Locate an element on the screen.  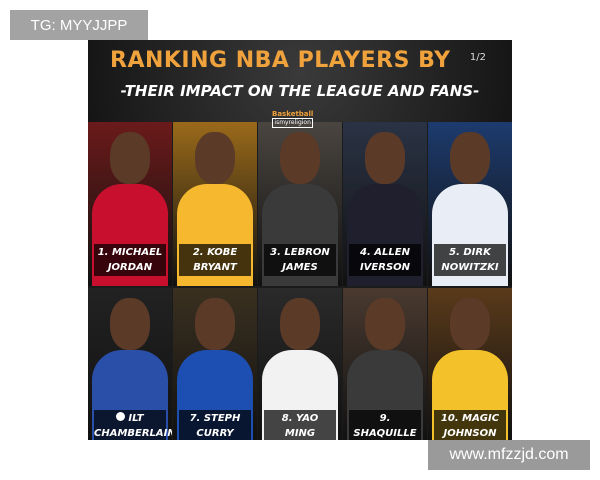
player-rank-name: 1. MICHAEL is located at coordinates (130, 252).